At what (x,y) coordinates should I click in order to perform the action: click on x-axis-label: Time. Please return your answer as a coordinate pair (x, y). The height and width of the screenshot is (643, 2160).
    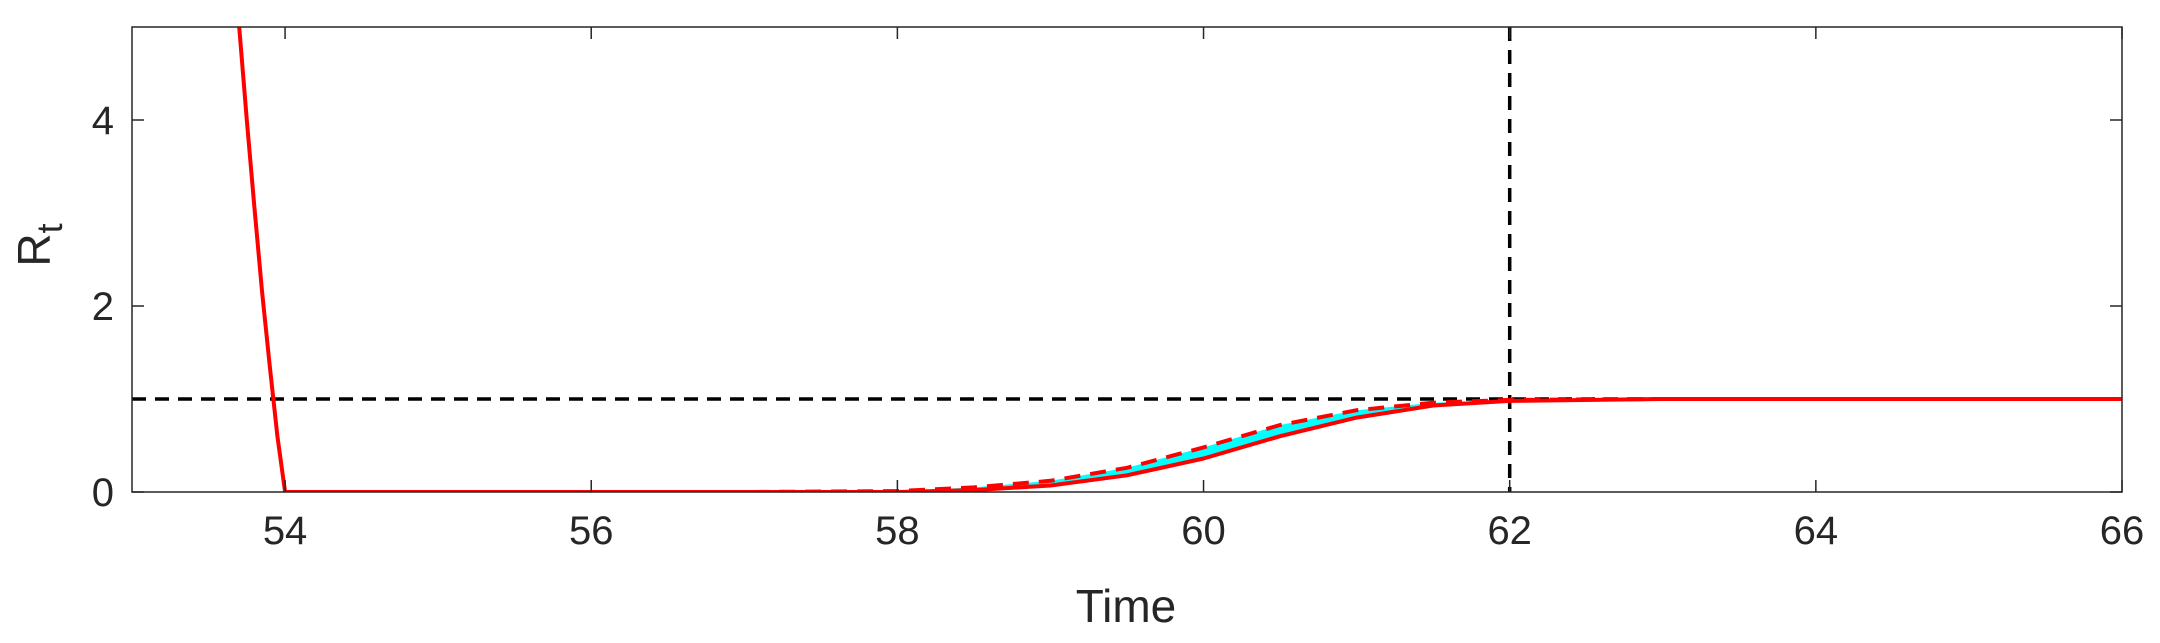
    Looking at the image, I should click on (1126, 606).